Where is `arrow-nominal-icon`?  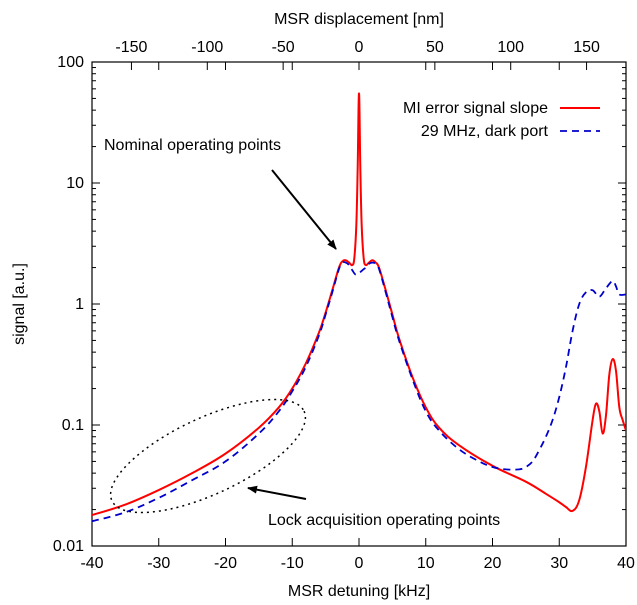
arrow-nominal-icon is located at coordinates (304, 209).